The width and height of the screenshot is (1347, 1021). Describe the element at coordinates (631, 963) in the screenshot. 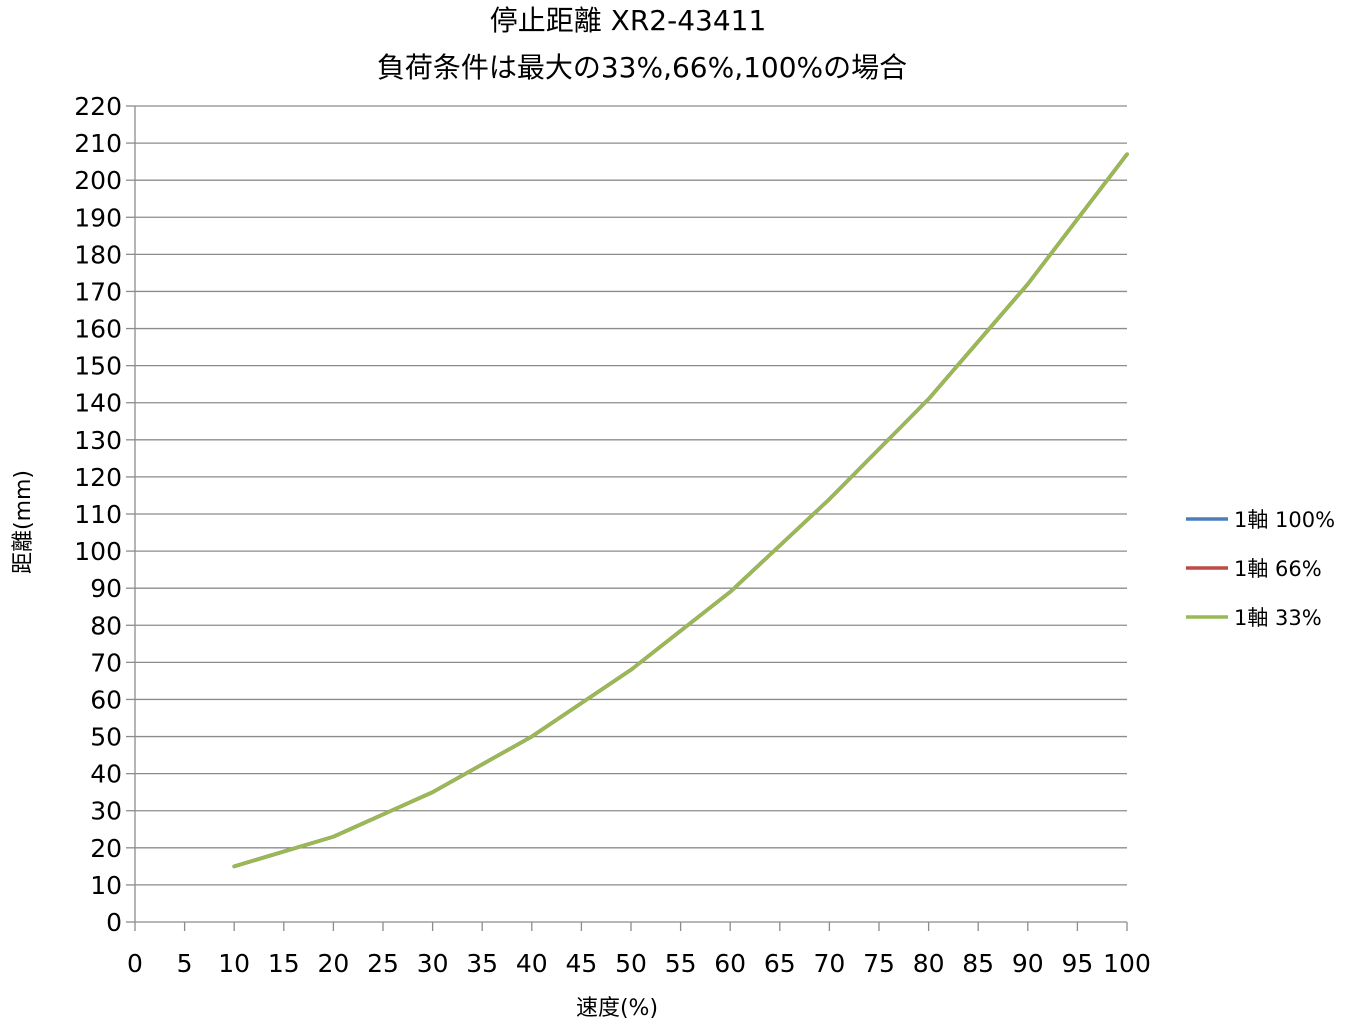

I see `x-tick-label: 50` at that location.